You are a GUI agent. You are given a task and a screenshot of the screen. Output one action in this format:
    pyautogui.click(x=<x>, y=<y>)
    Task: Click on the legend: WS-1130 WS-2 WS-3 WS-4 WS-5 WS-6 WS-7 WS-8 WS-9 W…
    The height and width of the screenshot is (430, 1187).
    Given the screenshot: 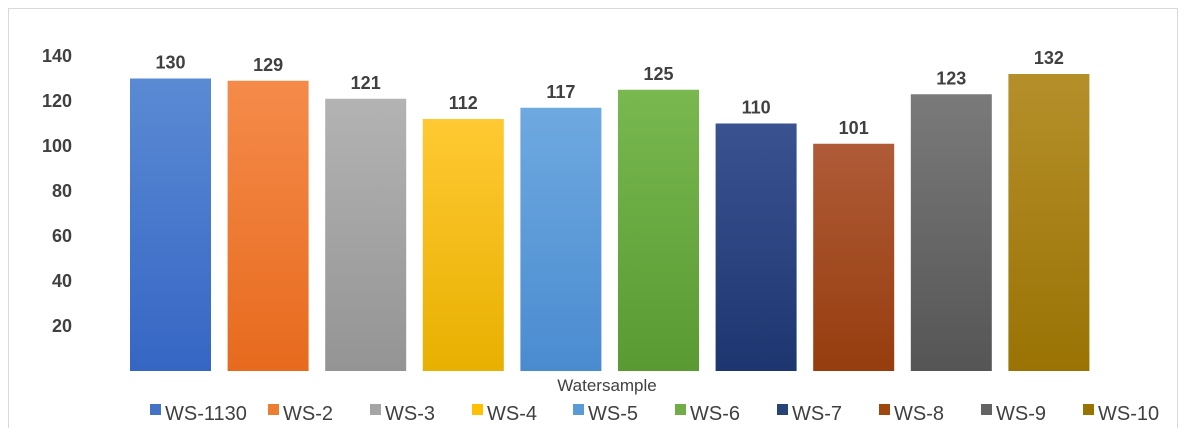 What is the action you would take?
    pyautogui.click(x=654, y=414)
    